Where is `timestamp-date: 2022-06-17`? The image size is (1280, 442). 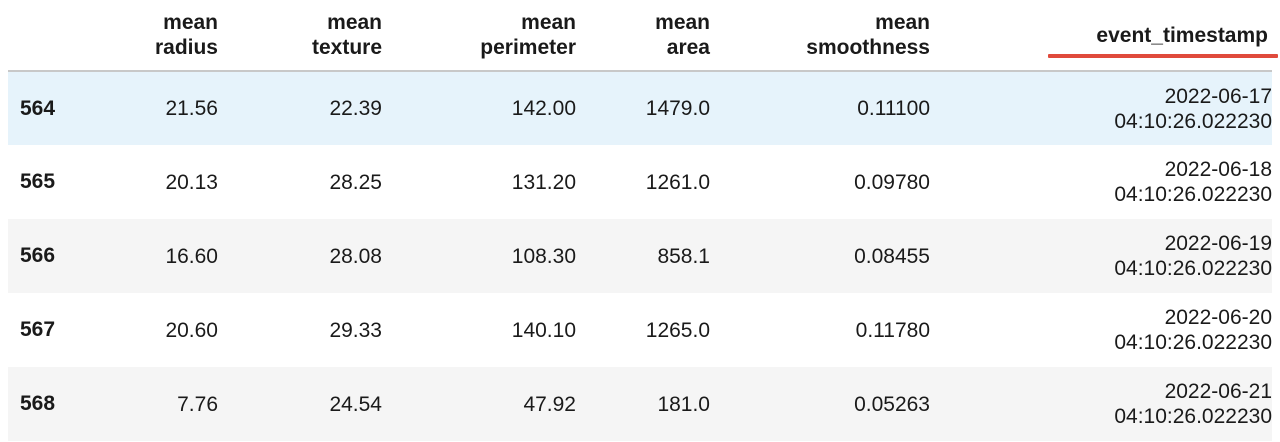
timestamp-date: 2022-06-17 is located at coordinates (1218, 96).